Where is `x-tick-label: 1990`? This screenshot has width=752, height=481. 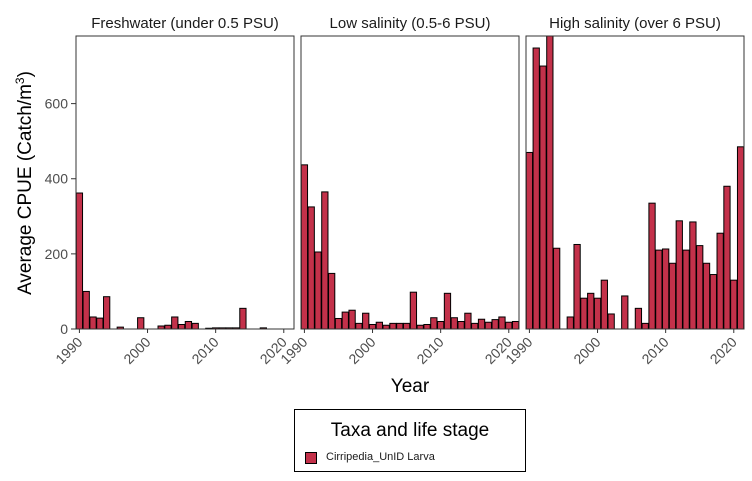
x-tick-label: 1990 is located at coordinates (68, 350).